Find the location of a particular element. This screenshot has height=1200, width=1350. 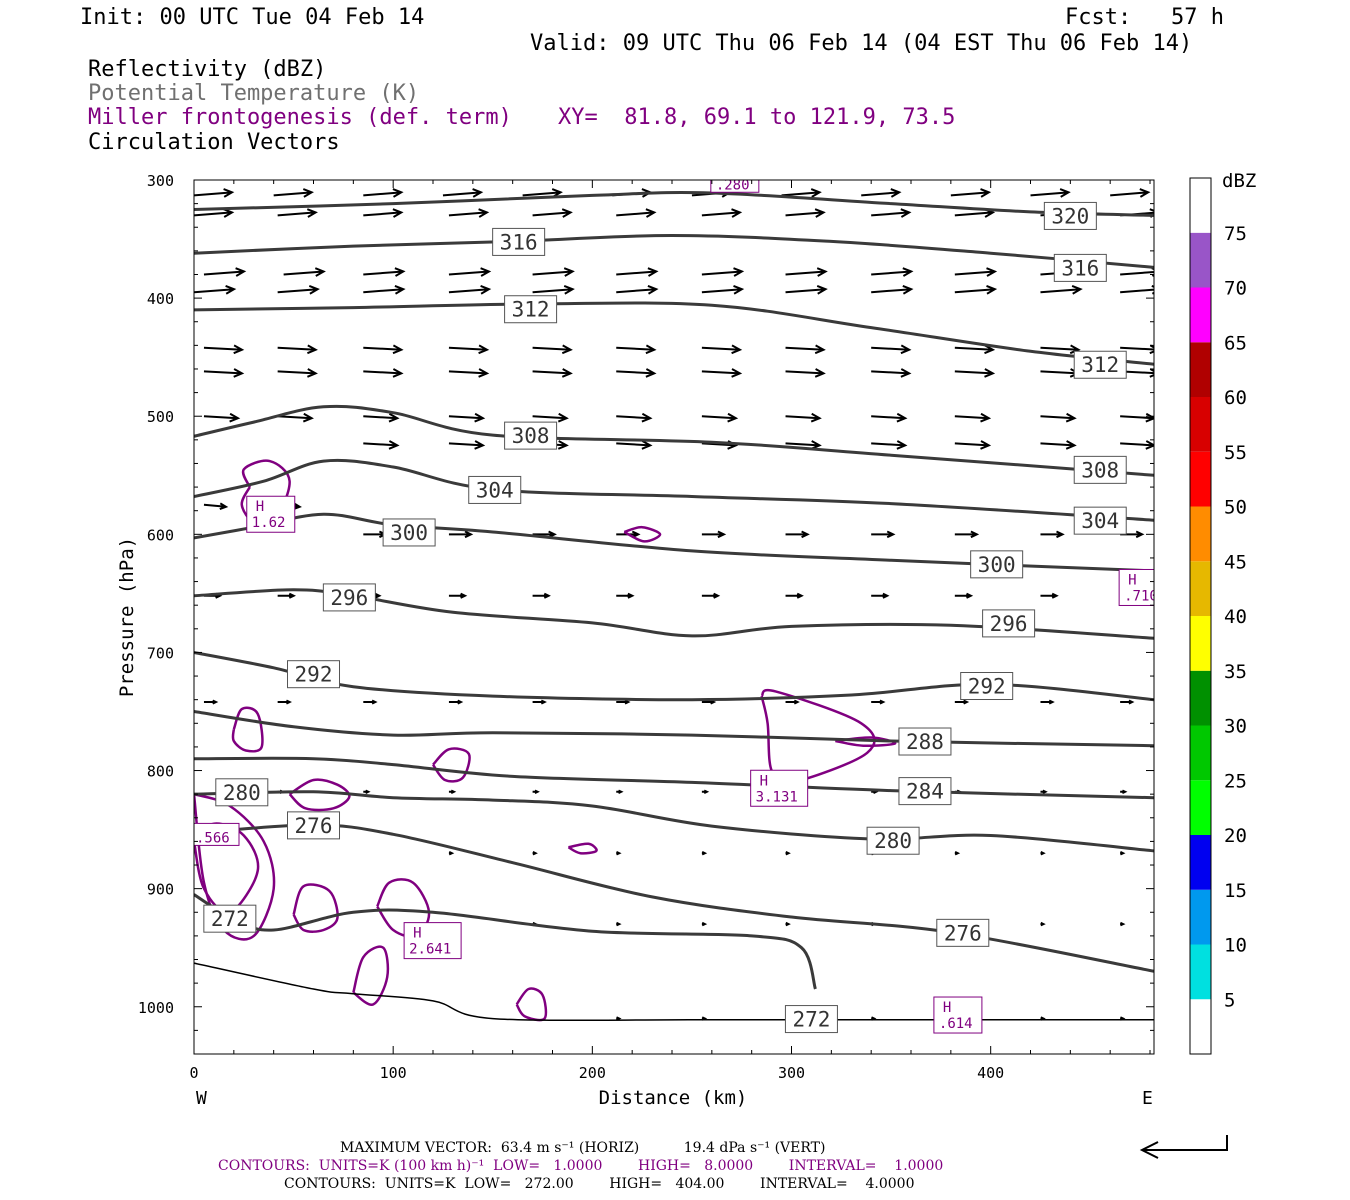

colorbar-label: 25 is located at coordinates (1235, 781).